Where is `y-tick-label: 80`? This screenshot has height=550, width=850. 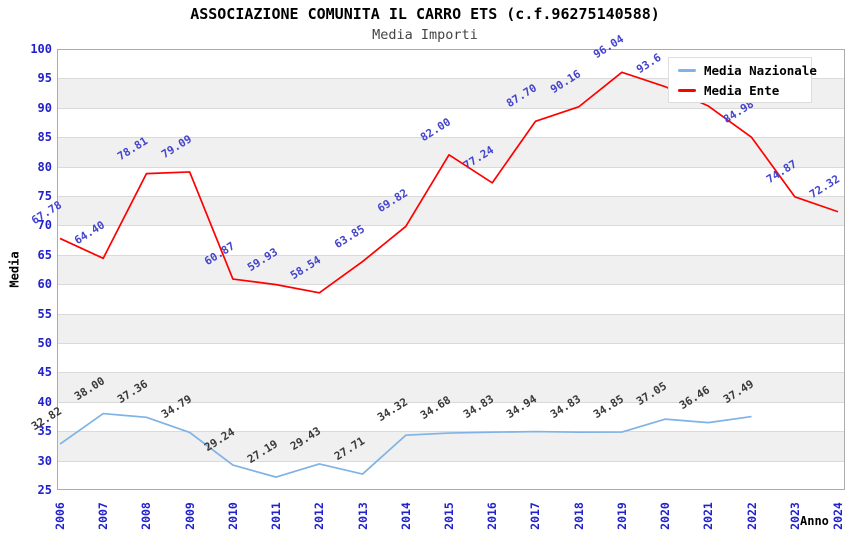
y-tick-label: 80 is located at coordinates (44, 166).